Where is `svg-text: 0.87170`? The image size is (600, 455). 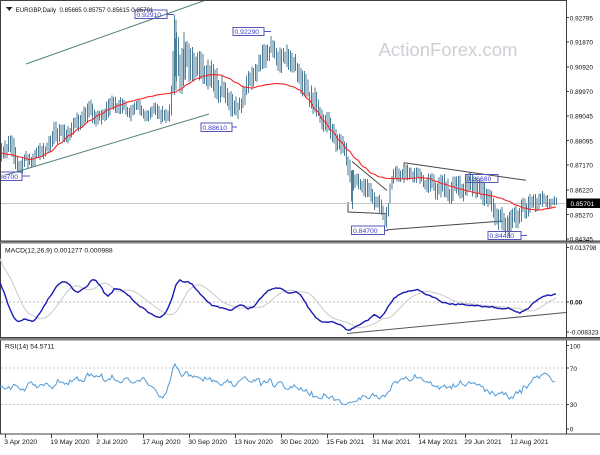
svg-text: 0.87170 is located at coordinates (582, 166).